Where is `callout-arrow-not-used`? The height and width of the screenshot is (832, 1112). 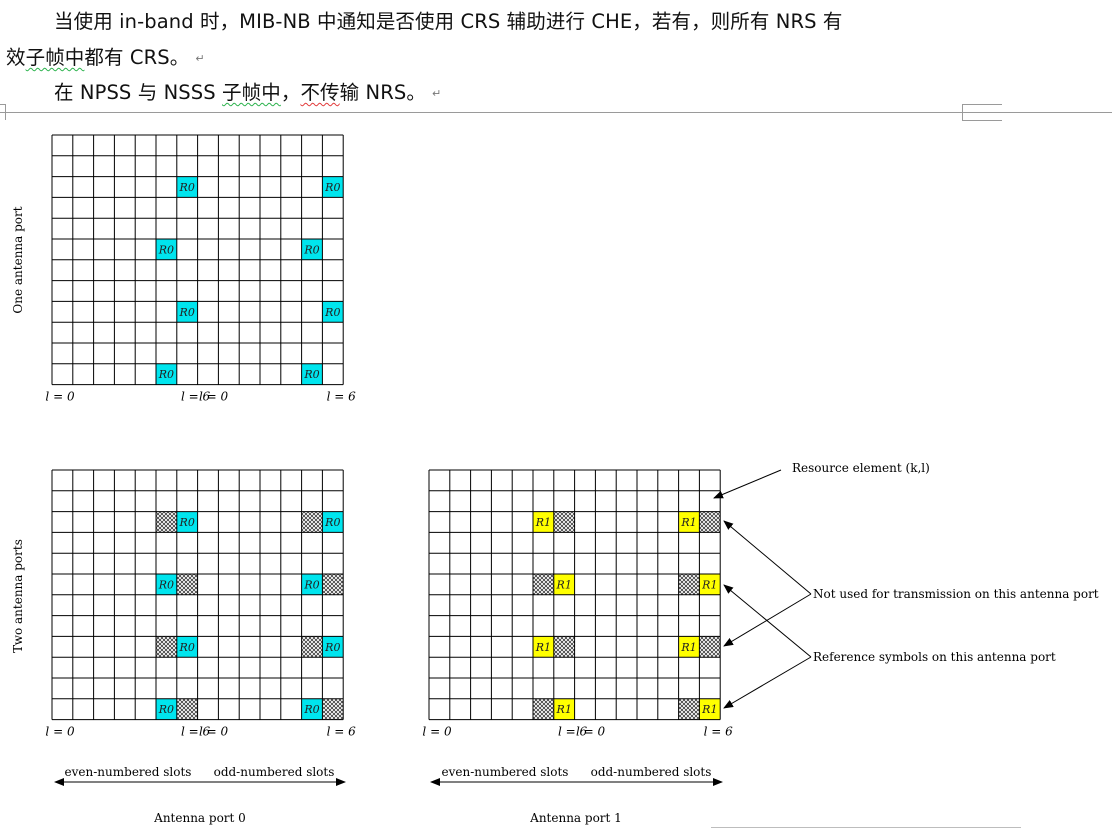
callout-arrow-not-used is located at coordinates (767, 620).